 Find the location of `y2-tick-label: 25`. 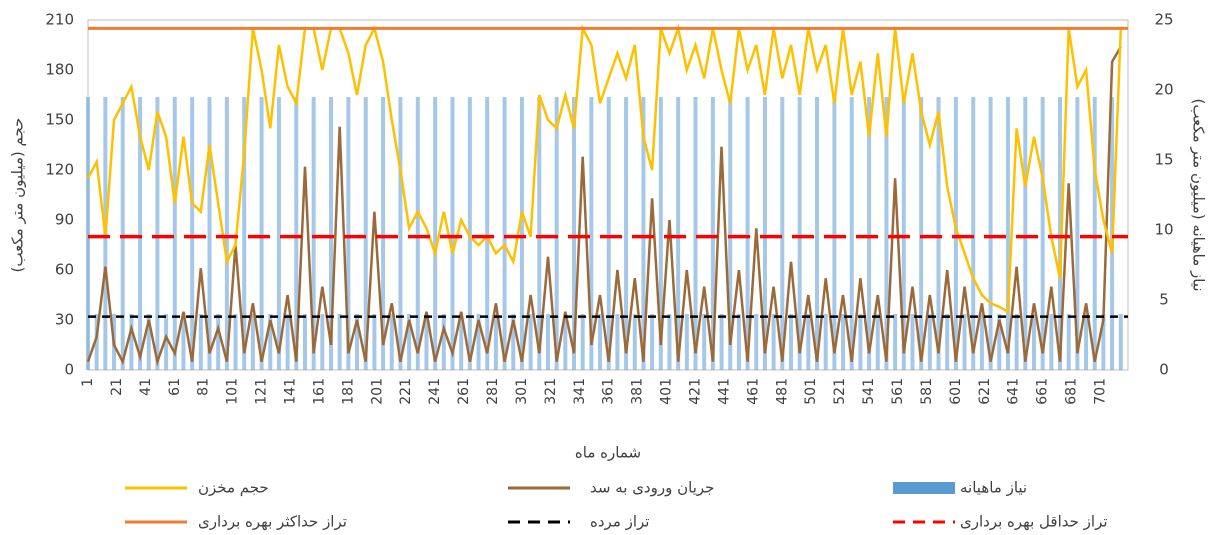

y2-tick-label: 25 is located at coordinates (1163, 20).